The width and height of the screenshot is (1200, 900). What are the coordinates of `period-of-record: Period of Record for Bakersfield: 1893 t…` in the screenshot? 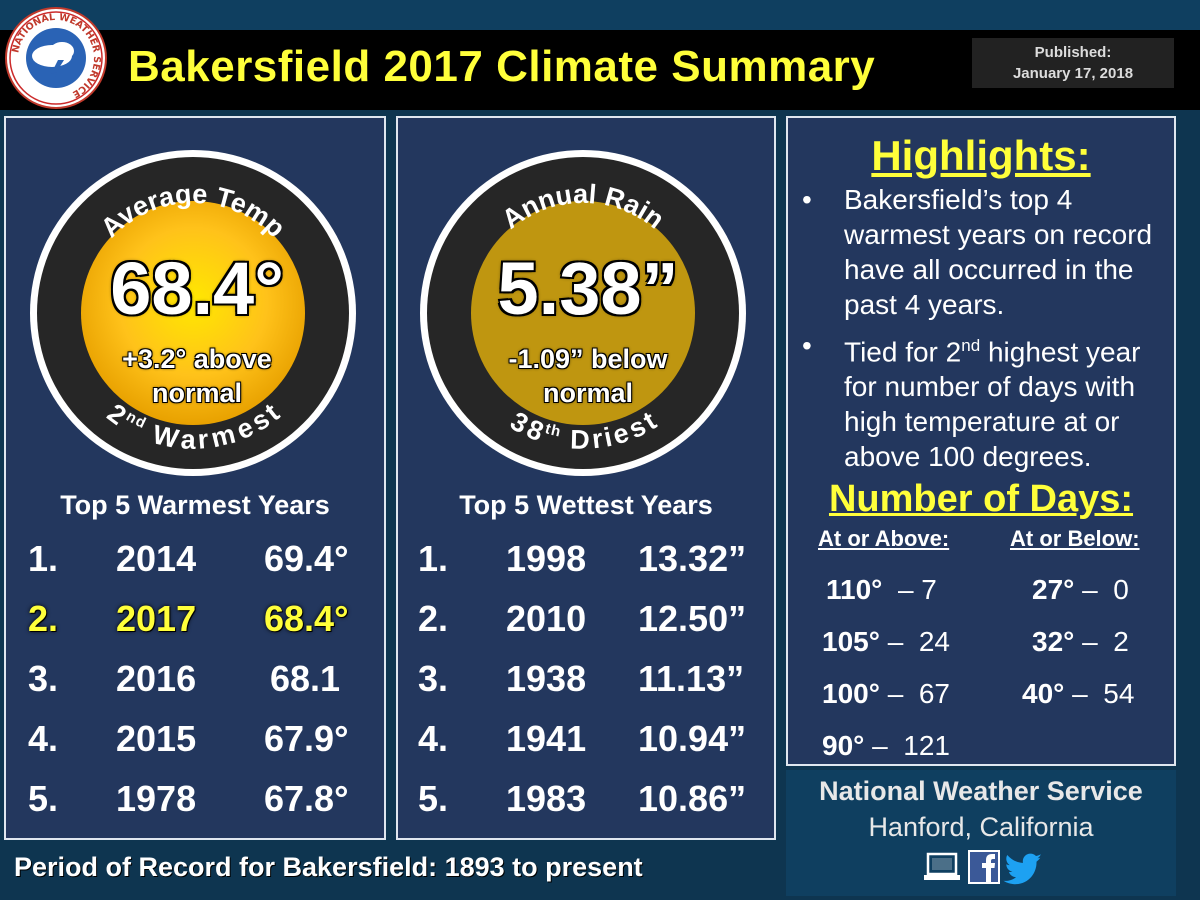 It's located at (328, 867).